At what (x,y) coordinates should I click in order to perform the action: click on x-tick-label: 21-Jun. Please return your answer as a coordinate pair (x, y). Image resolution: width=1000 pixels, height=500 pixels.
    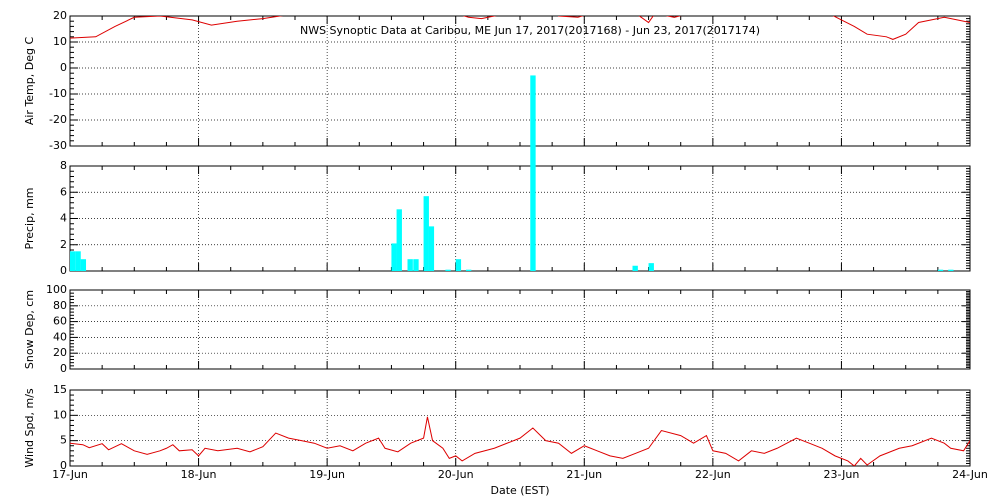
    Looking at the image, I should click on (584, 474).